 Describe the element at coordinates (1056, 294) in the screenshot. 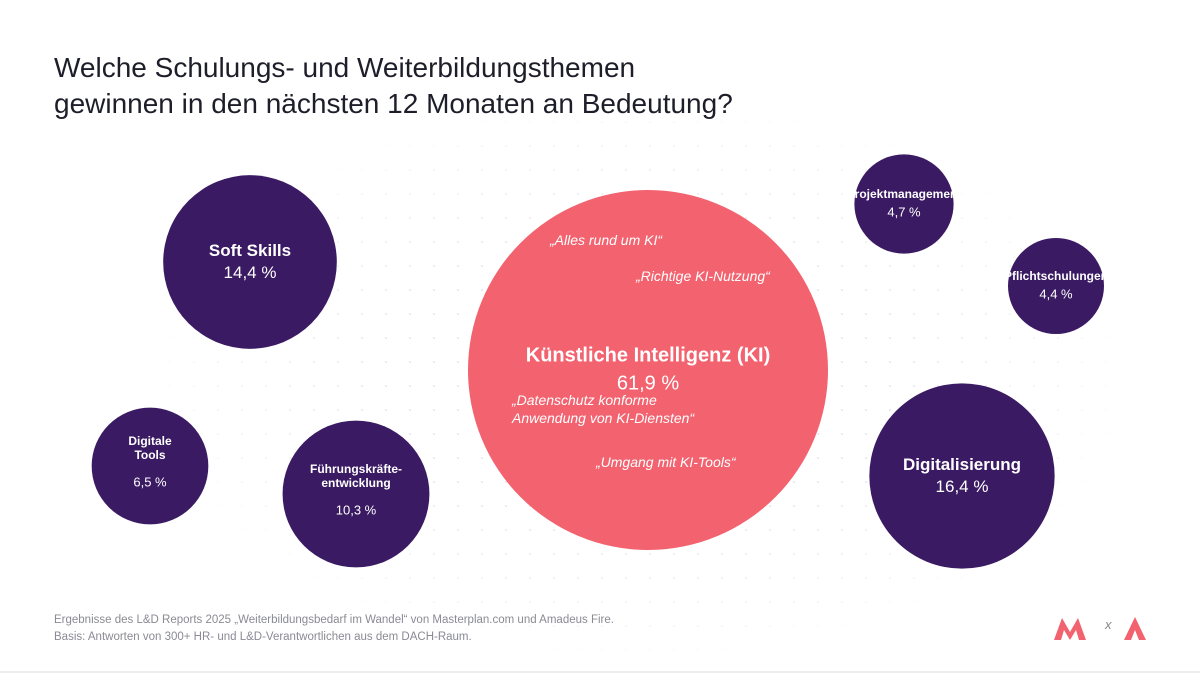

I see `value-label: 4,4 %` at that location.